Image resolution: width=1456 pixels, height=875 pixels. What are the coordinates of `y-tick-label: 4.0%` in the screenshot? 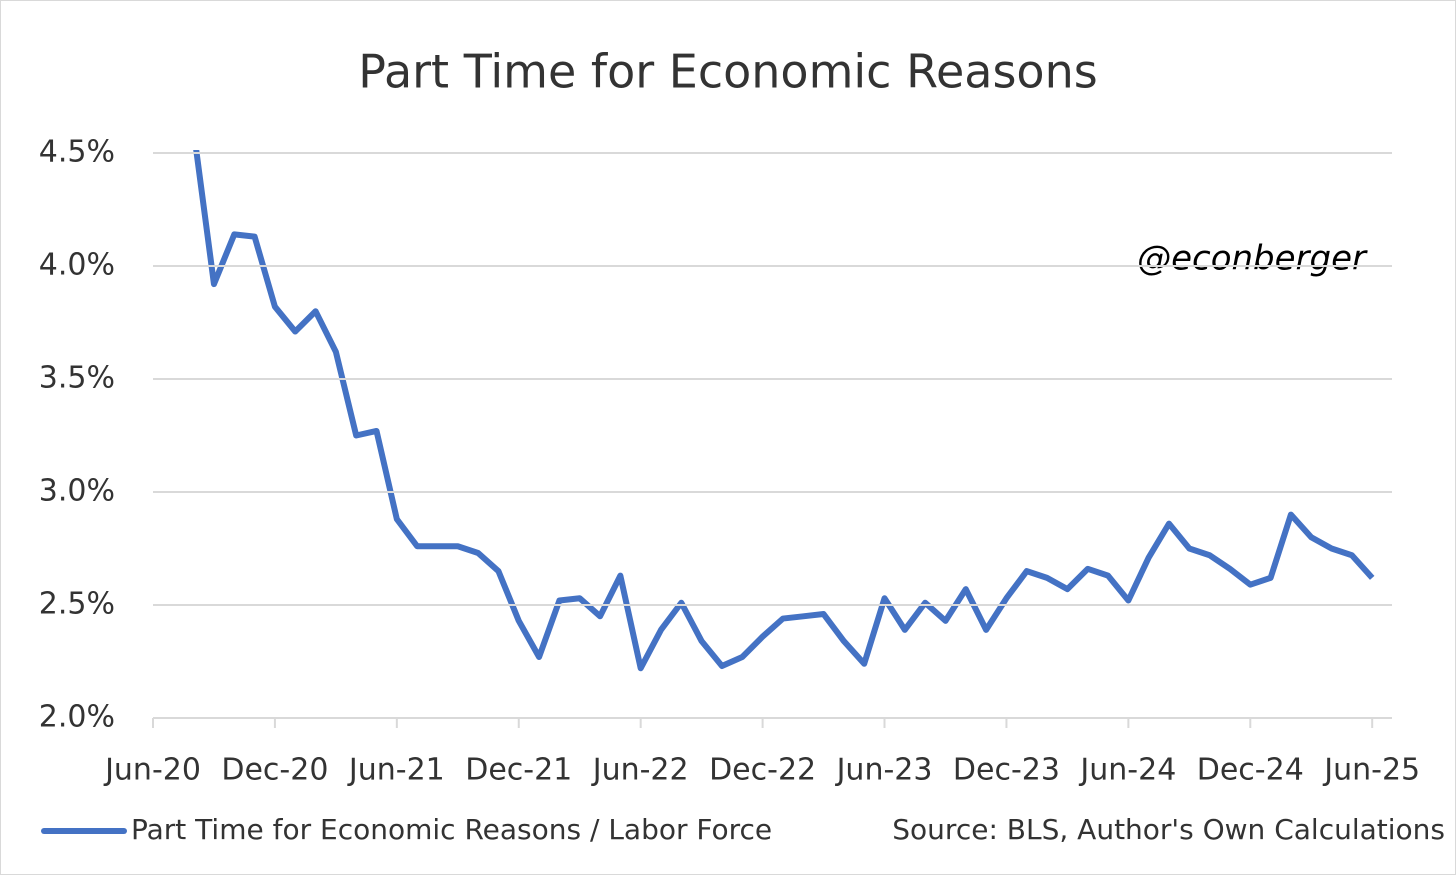 It's located at (77, 265).